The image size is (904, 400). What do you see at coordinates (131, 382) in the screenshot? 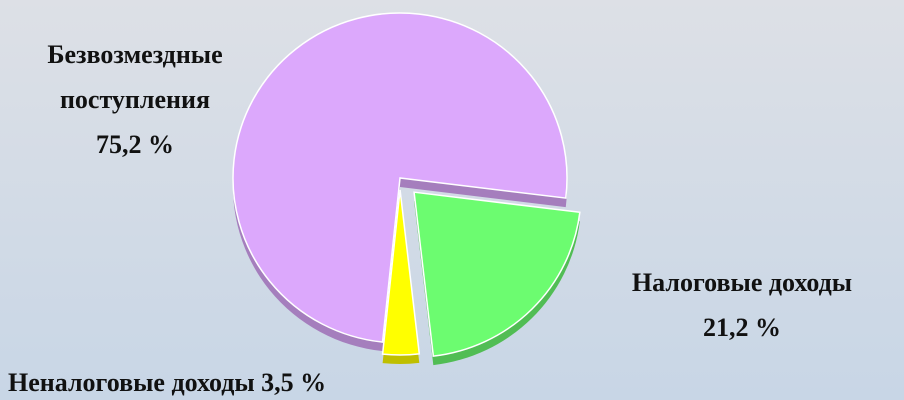
I see `category-name: Неналоговые доходы` at bounding box center [131, 382].